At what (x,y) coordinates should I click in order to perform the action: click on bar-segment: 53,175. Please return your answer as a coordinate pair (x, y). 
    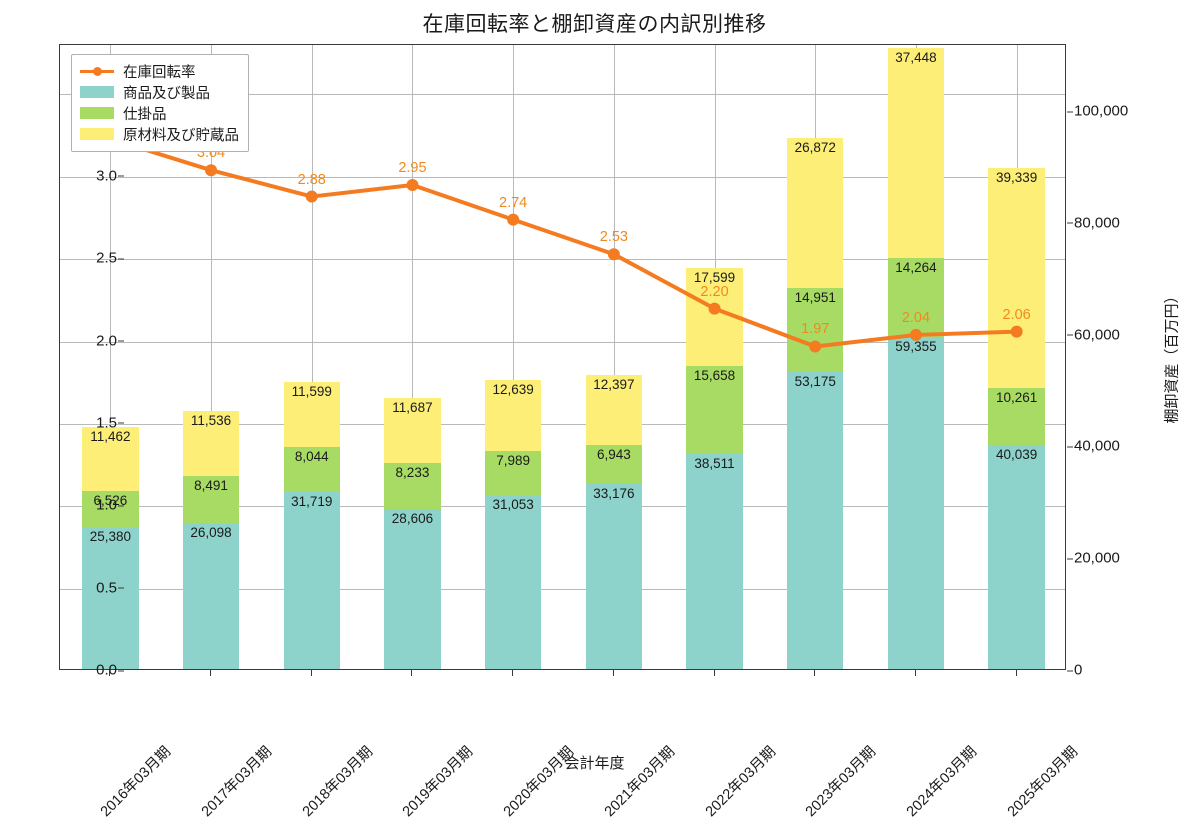
    Looking at the image, I should click on (815, 520).